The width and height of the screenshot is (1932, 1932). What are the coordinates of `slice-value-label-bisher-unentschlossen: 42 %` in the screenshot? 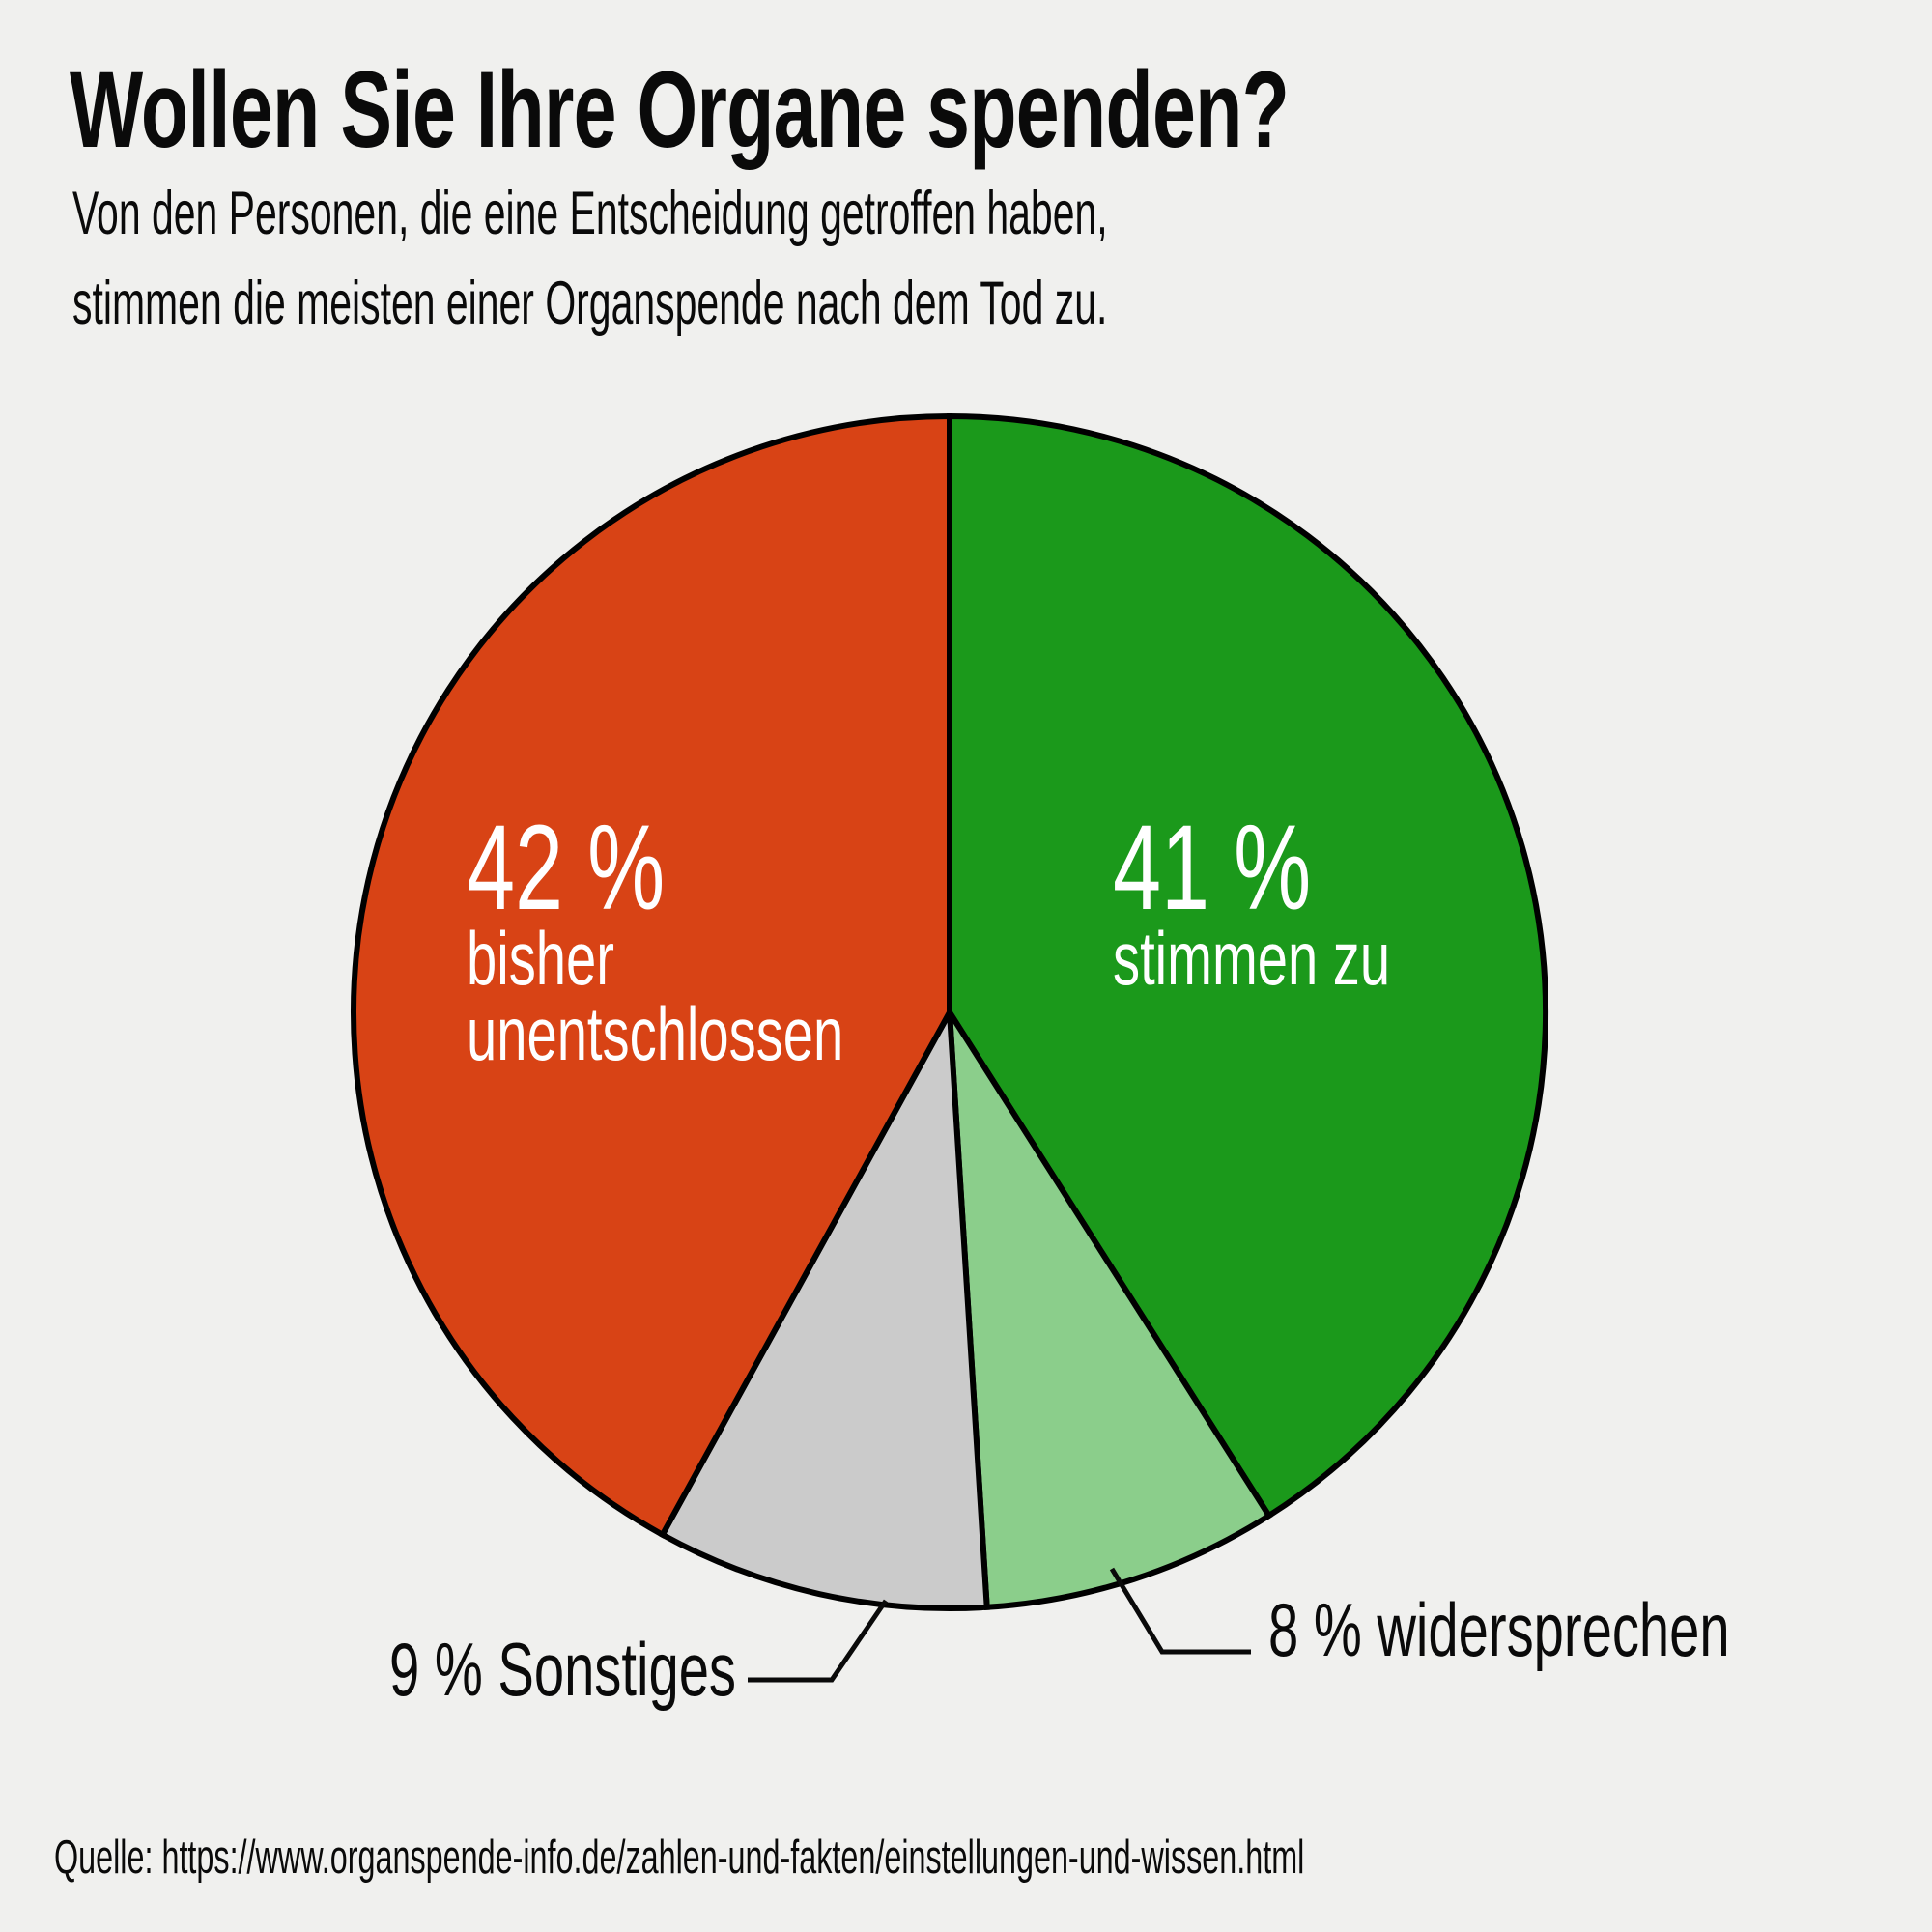 It's located at (566, 868).